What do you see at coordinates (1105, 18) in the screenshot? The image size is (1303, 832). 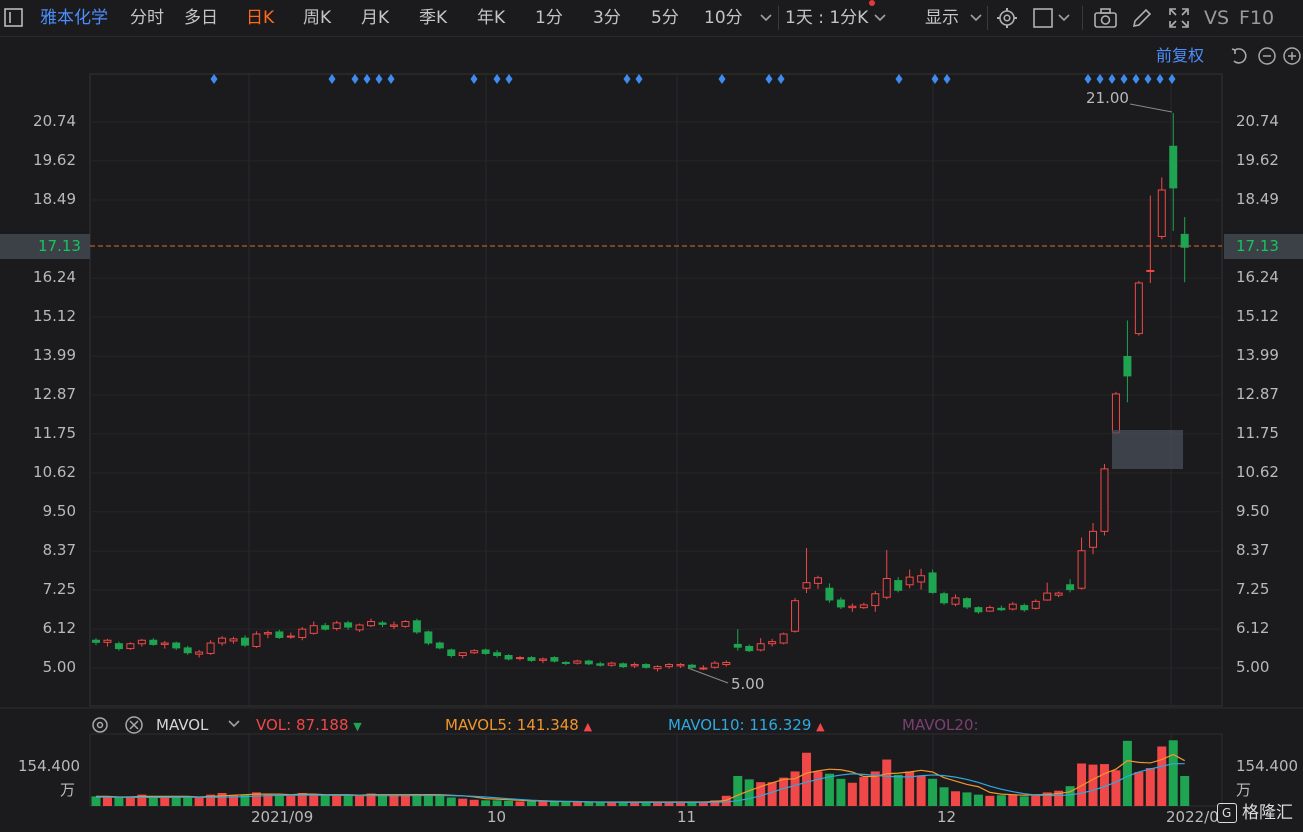 I see `camera-icon` at bounding box center [1105, 18].